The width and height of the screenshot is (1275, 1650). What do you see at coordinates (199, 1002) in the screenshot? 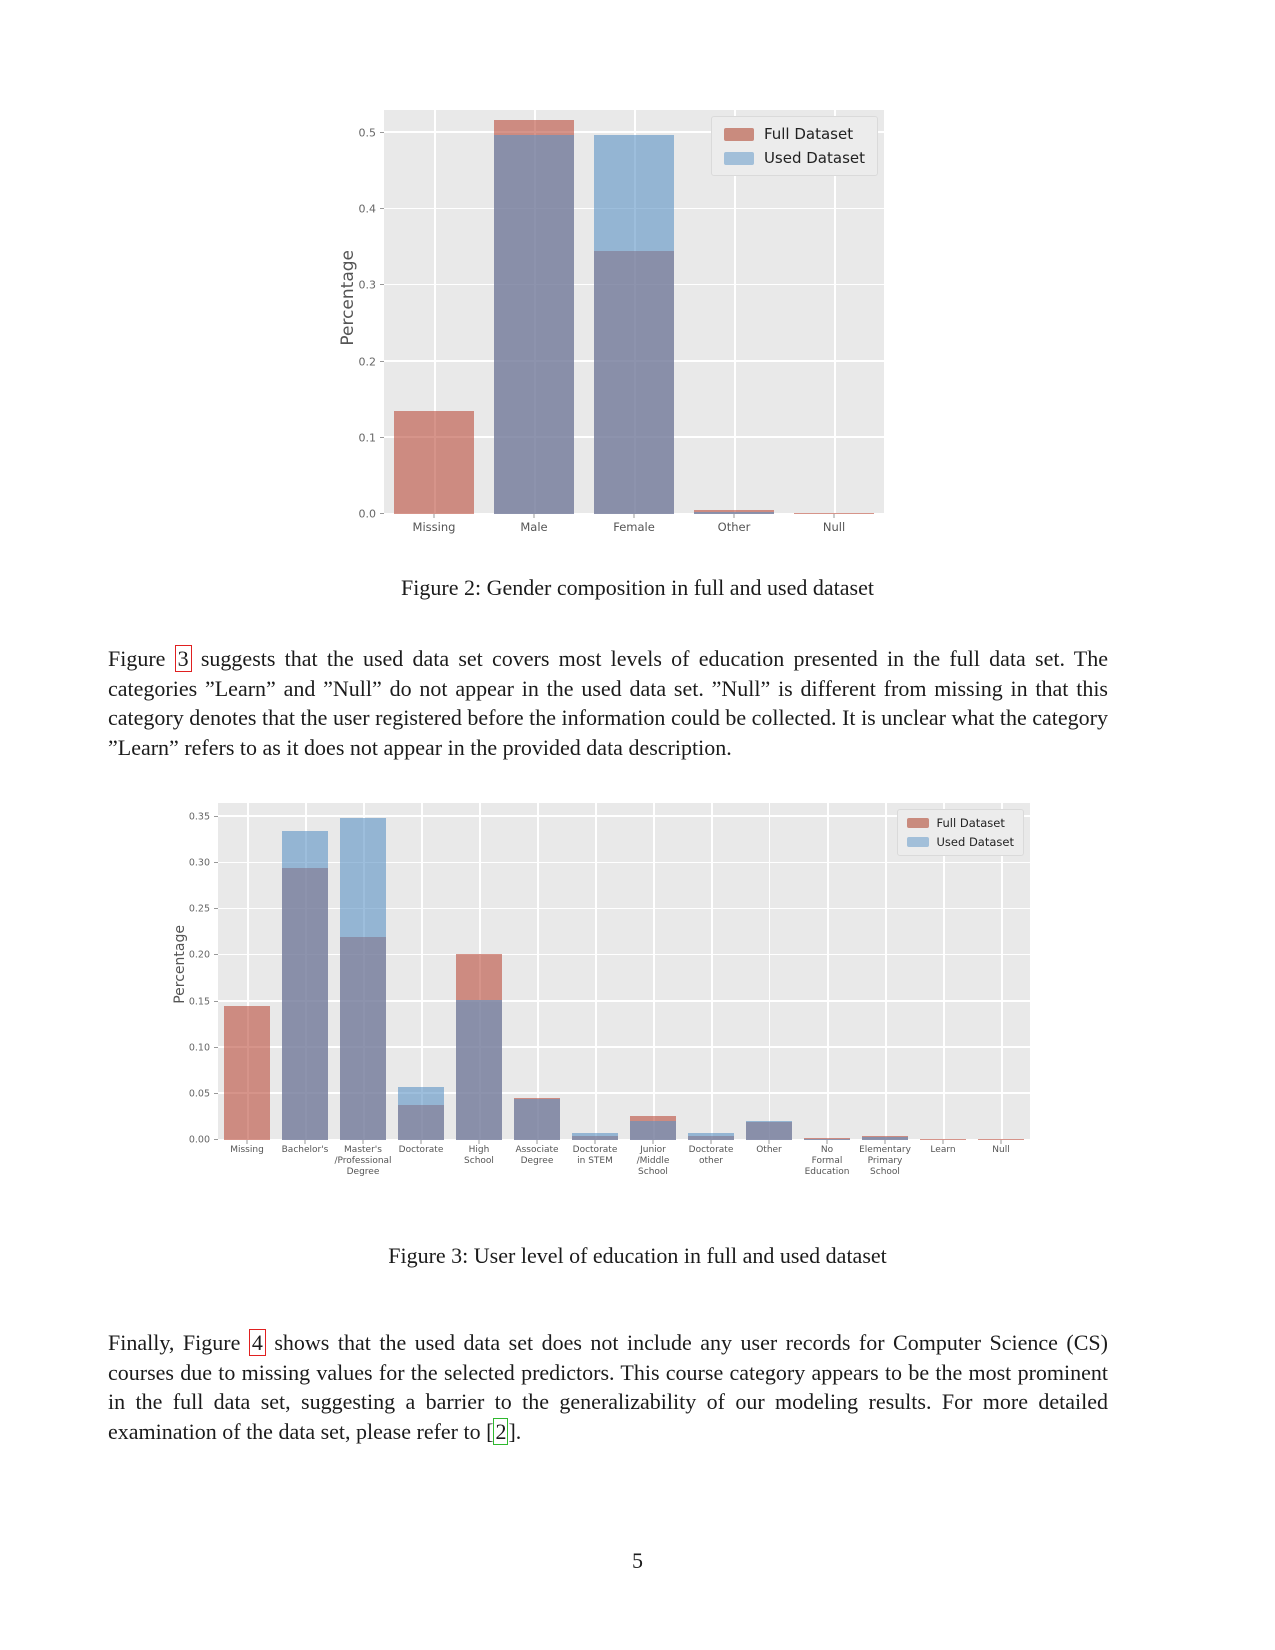
I see `y-tick-label: 0.15` at bounding box center [199, 1002].